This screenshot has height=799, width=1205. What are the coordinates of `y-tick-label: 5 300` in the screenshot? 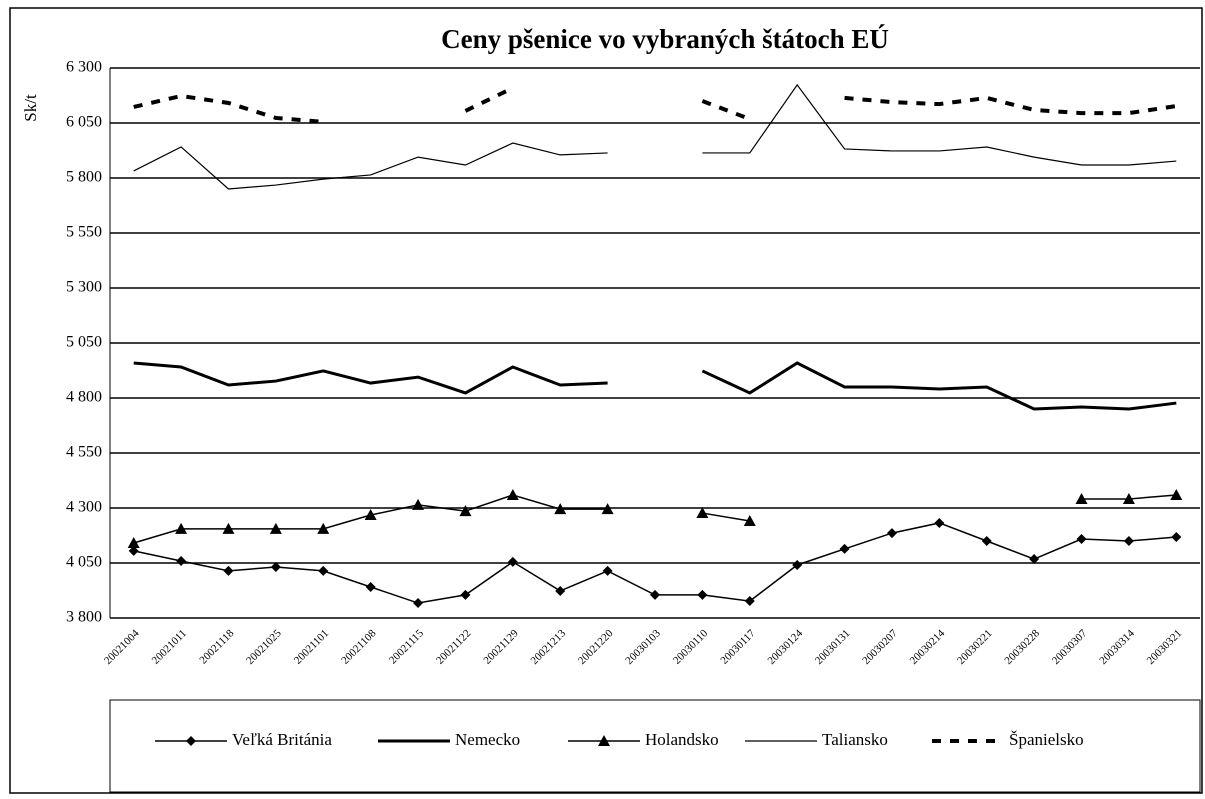 It's located at (84, 287).